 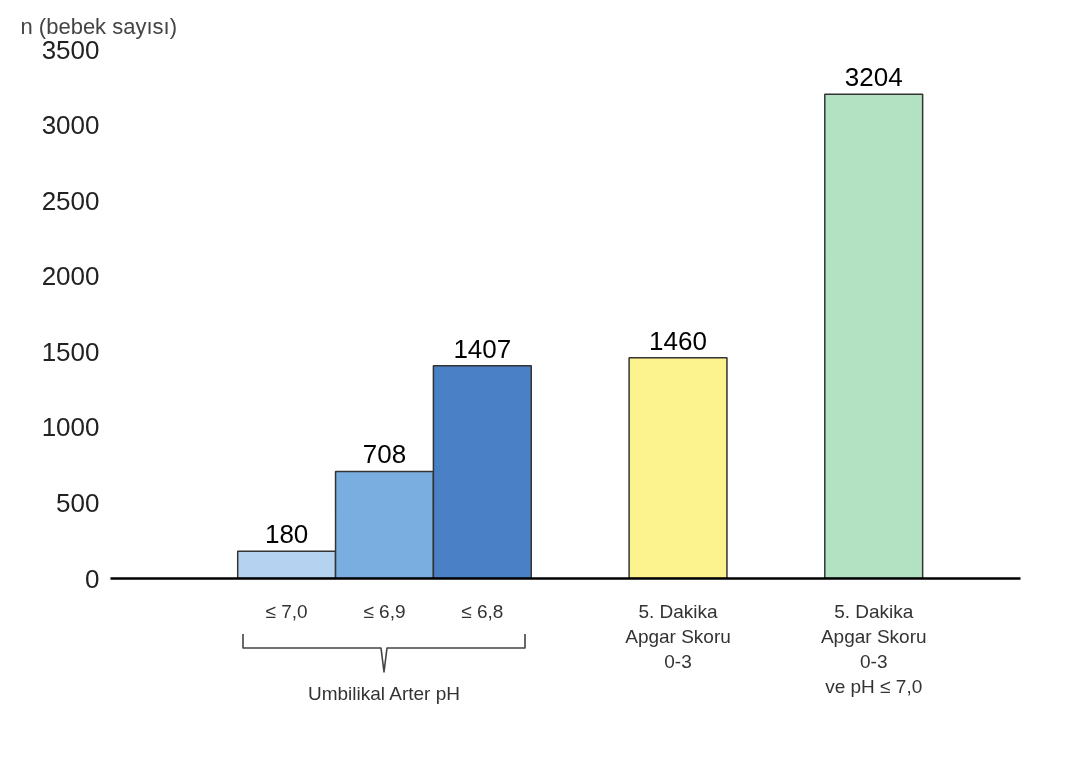 What do you see at coordinates (286, 534) in the screenshot?
I see `data-label: 180` at bounding box center [286, 534].